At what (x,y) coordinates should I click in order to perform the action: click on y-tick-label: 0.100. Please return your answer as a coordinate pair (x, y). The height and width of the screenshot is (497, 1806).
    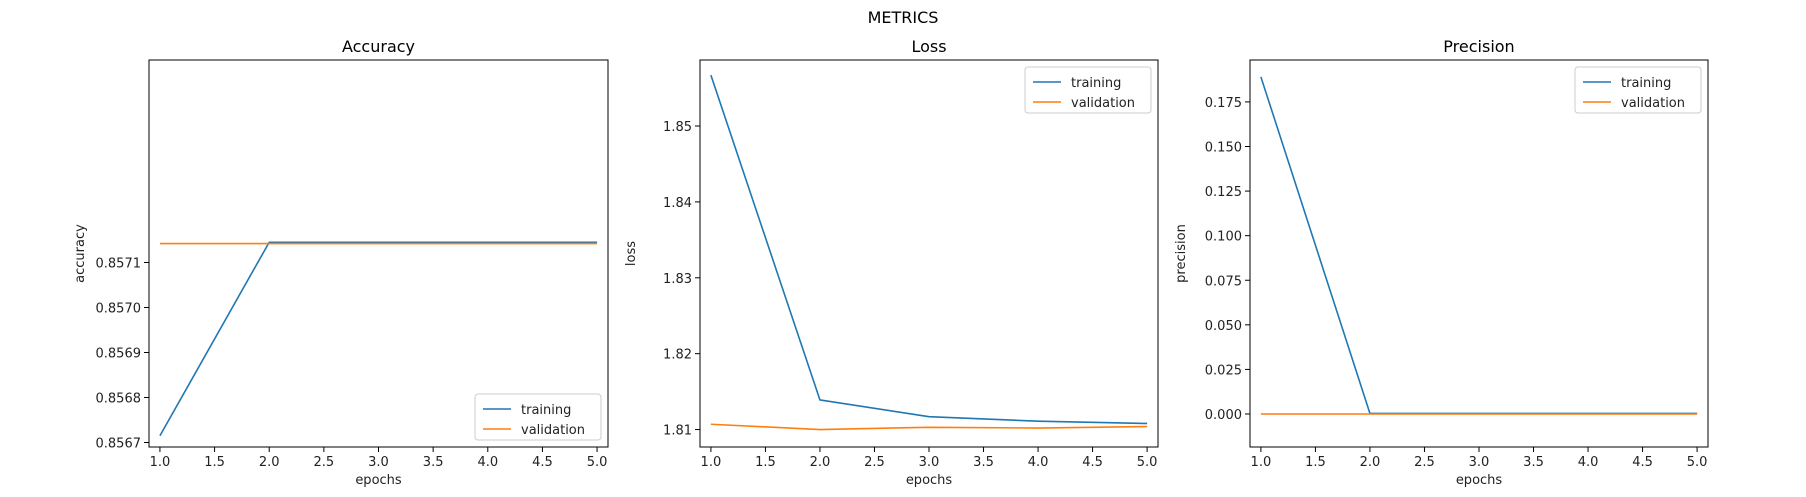
    Looking at the image, I should click on (1223, 237).